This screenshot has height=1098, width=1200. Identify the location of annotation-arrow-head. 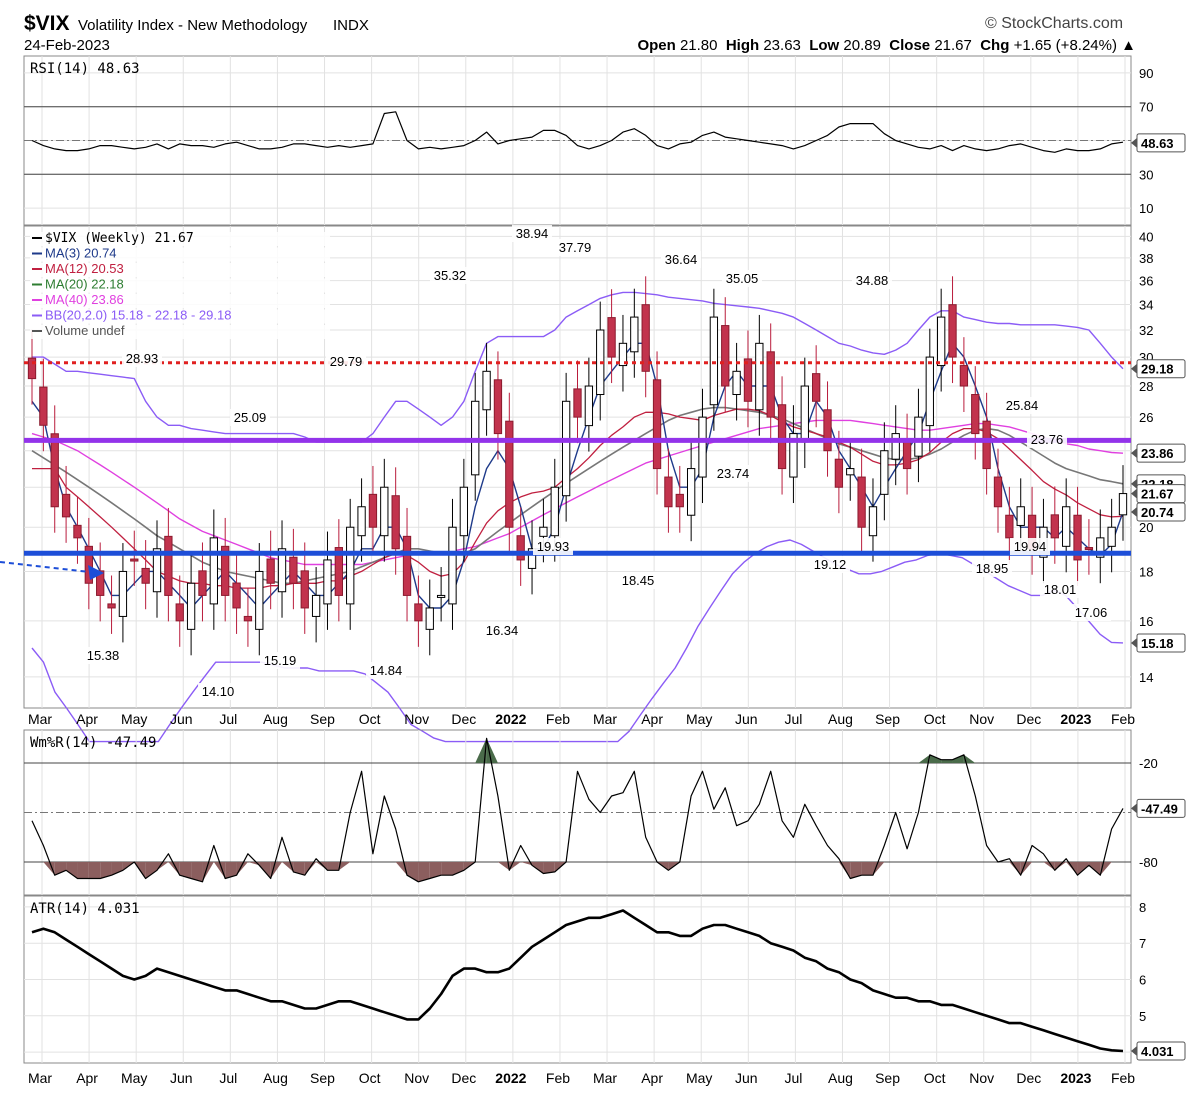
(96, 572).